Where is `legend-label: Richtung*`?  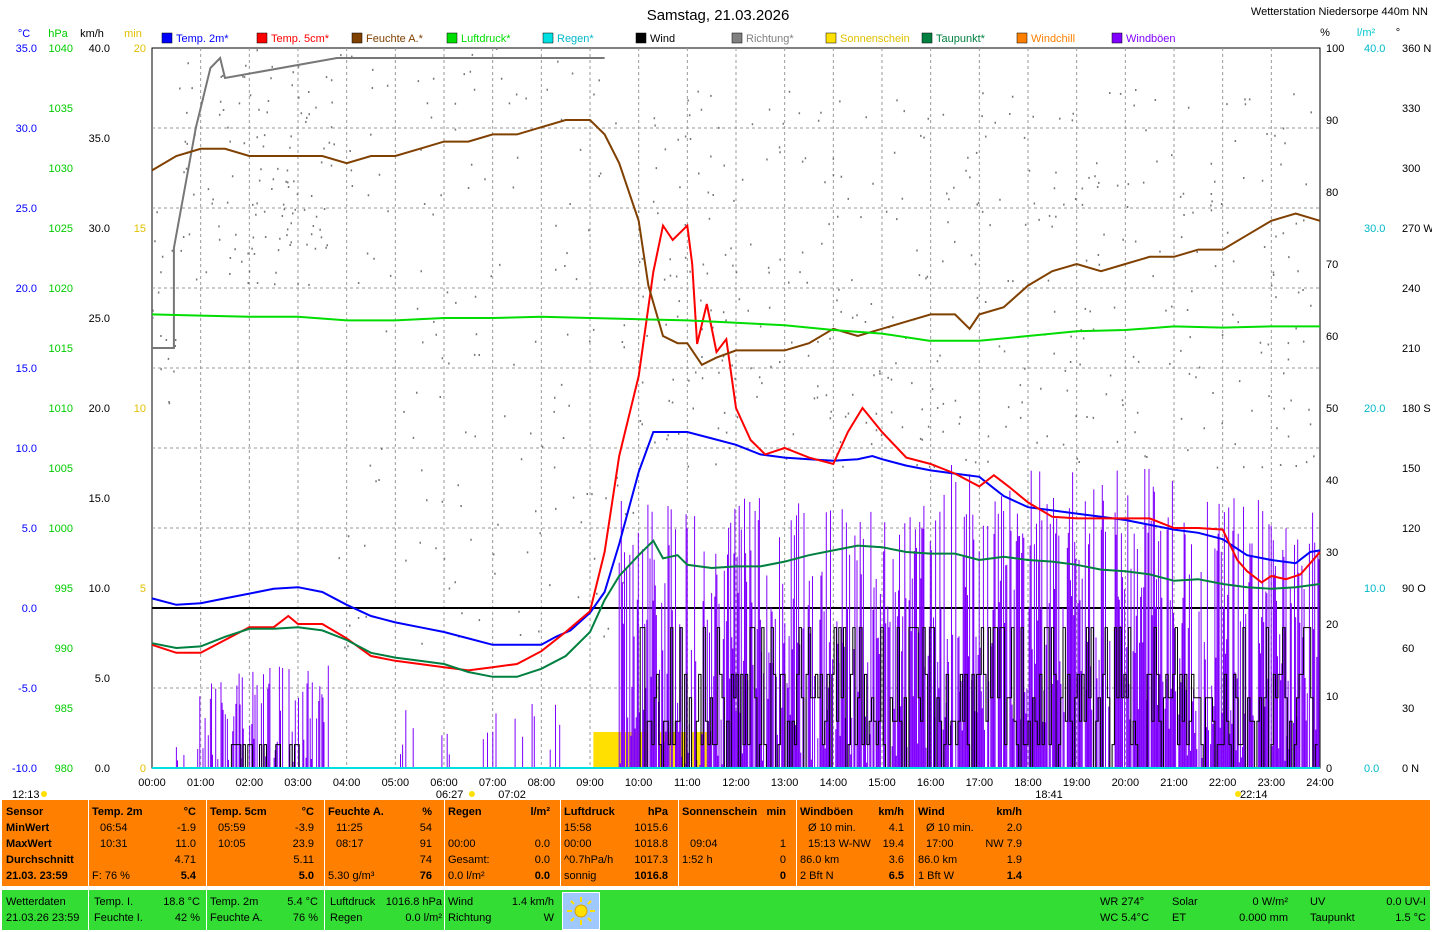
legend-label: Richtung* is located at coordinates (770, 39).